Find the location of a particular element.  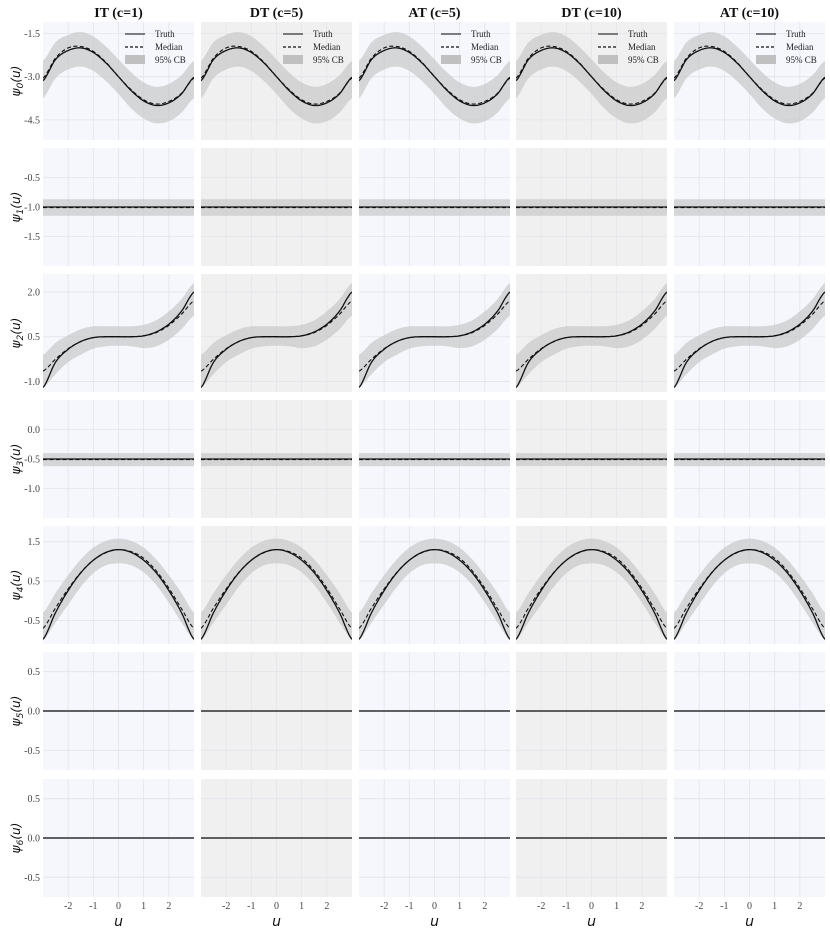

y-axis-label: ψ3(u) is located at coordinates (17, 459).